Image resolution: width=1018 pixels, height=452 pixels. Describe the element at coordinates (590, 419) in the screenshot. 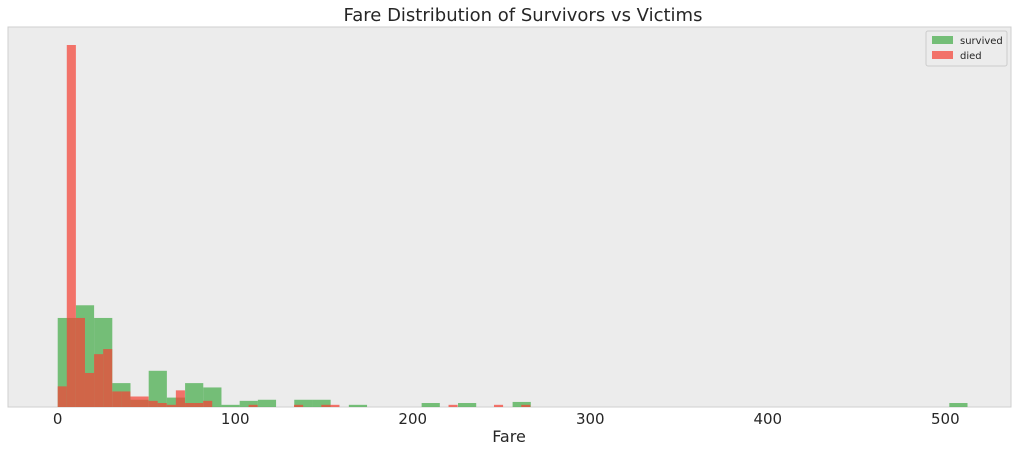

I see `x-tick-label-300: 300` at that location.